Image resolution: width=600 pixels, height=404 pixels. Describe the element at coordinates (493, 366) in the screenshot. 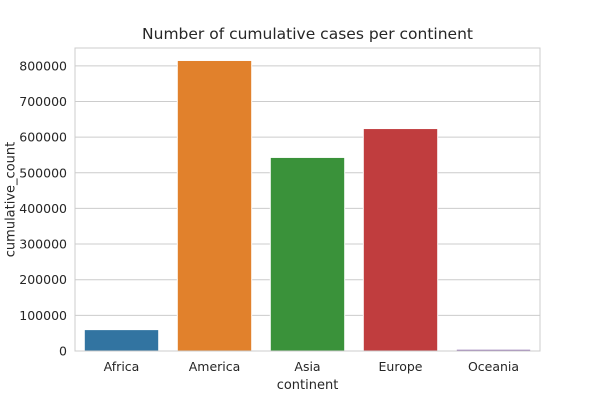

I see `x-tick-label: Oceania` at that location.